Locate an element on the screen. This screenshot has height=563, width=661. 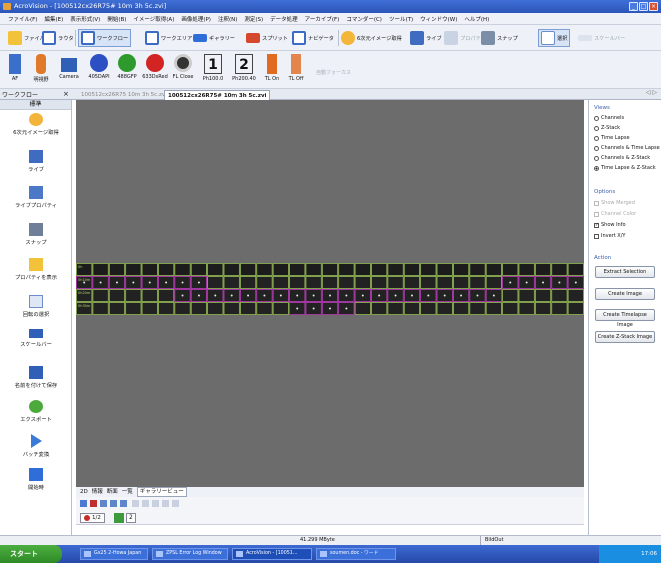
doc-tab-active: 100512cx26R75# 10ｍ 3h 5c.zvi is located at coordinates (217, 95).